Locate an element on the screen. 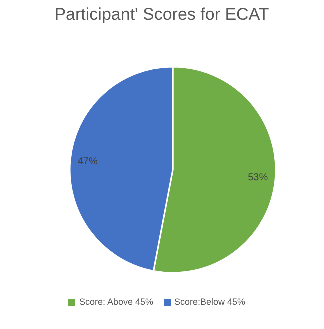 This screenshot has width=324, height=329. legend-label: Score:Below 45% is located at coordinates (210, 302).